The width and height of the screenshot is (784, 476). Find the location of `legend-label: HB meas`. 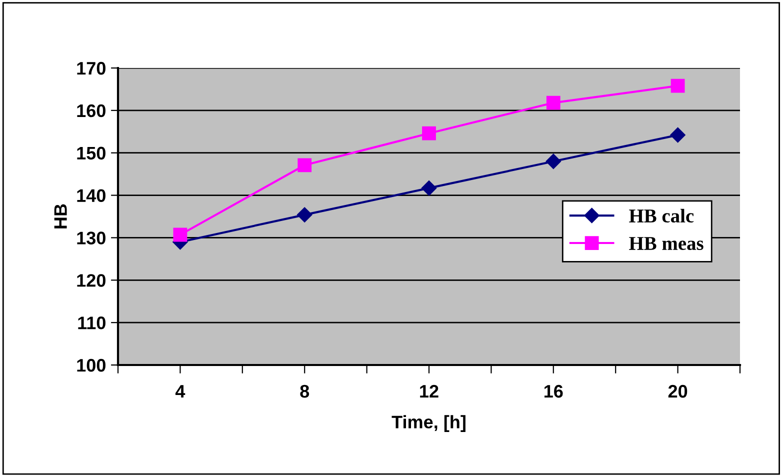

legend-label: HB meas is located at coordinates (666, 243).